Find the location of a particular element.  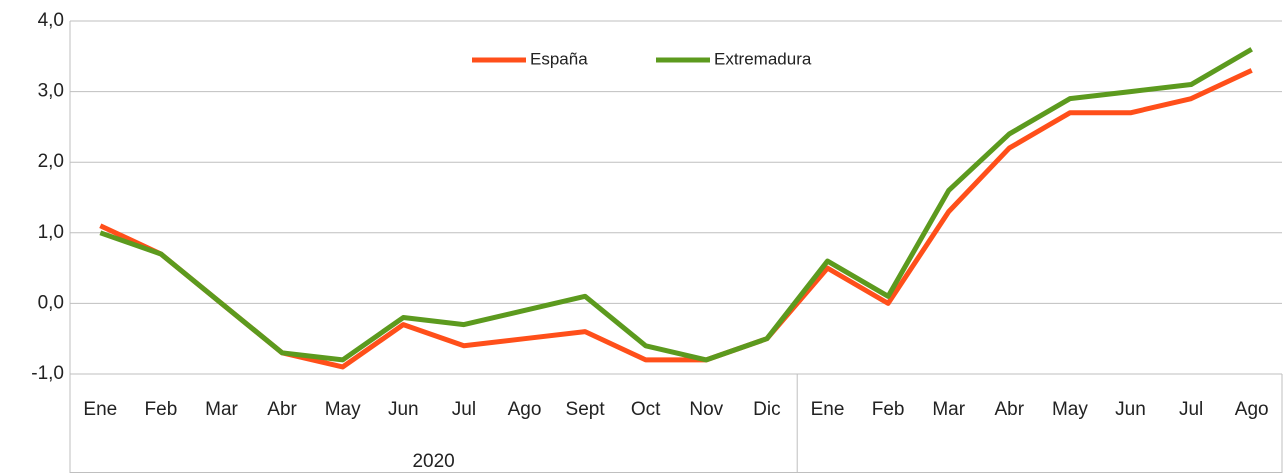

legend-label: Extremadura is located at coordinates (763, 58).